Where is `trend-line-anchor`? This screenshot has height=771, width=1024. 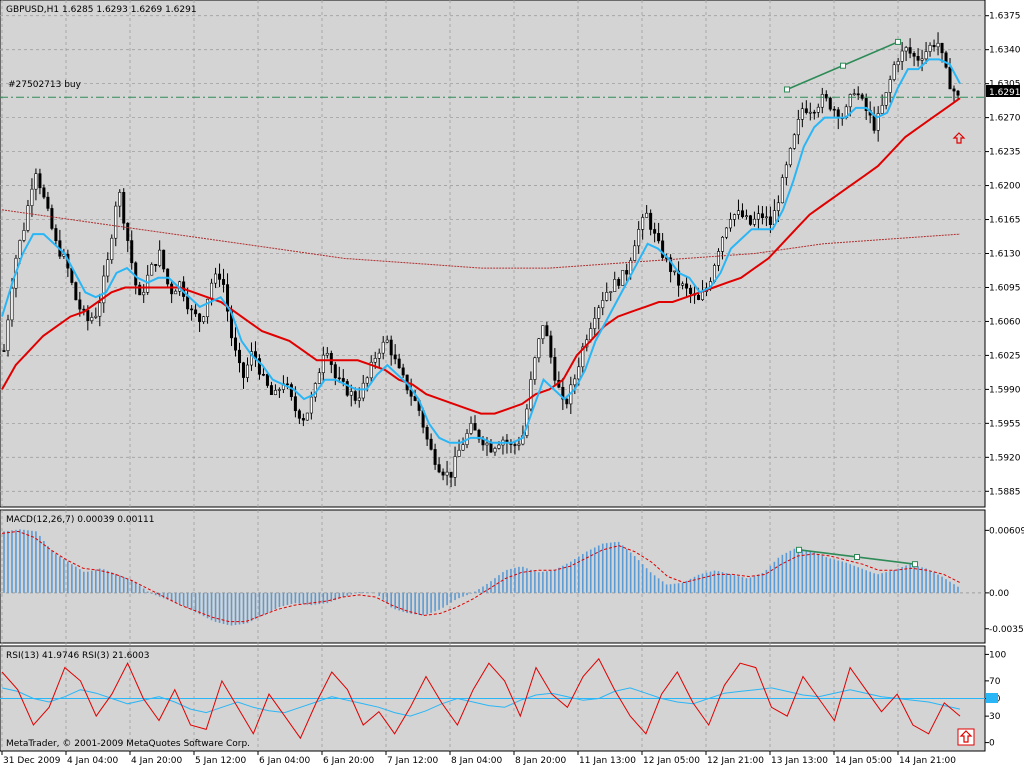
trend-line-anchor is located at coordinates (843, 65).